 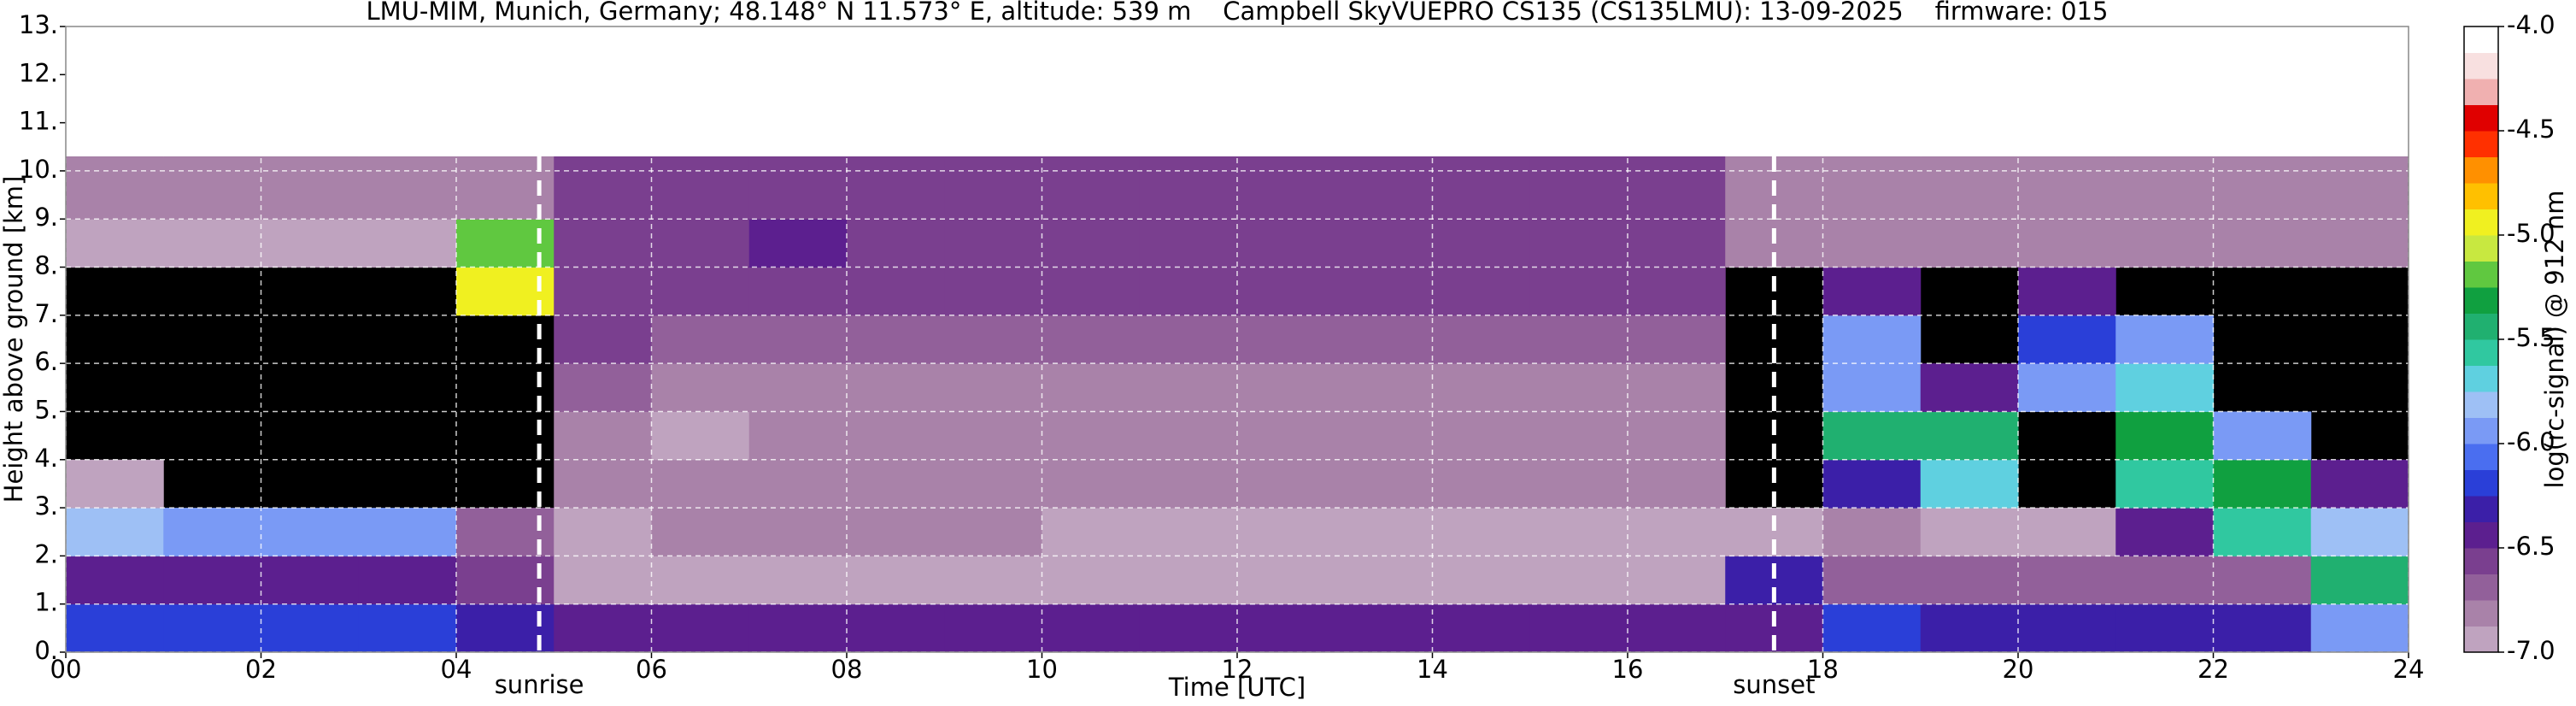 I want to click on y-tick-label: 8., so click(x=46, y=265).